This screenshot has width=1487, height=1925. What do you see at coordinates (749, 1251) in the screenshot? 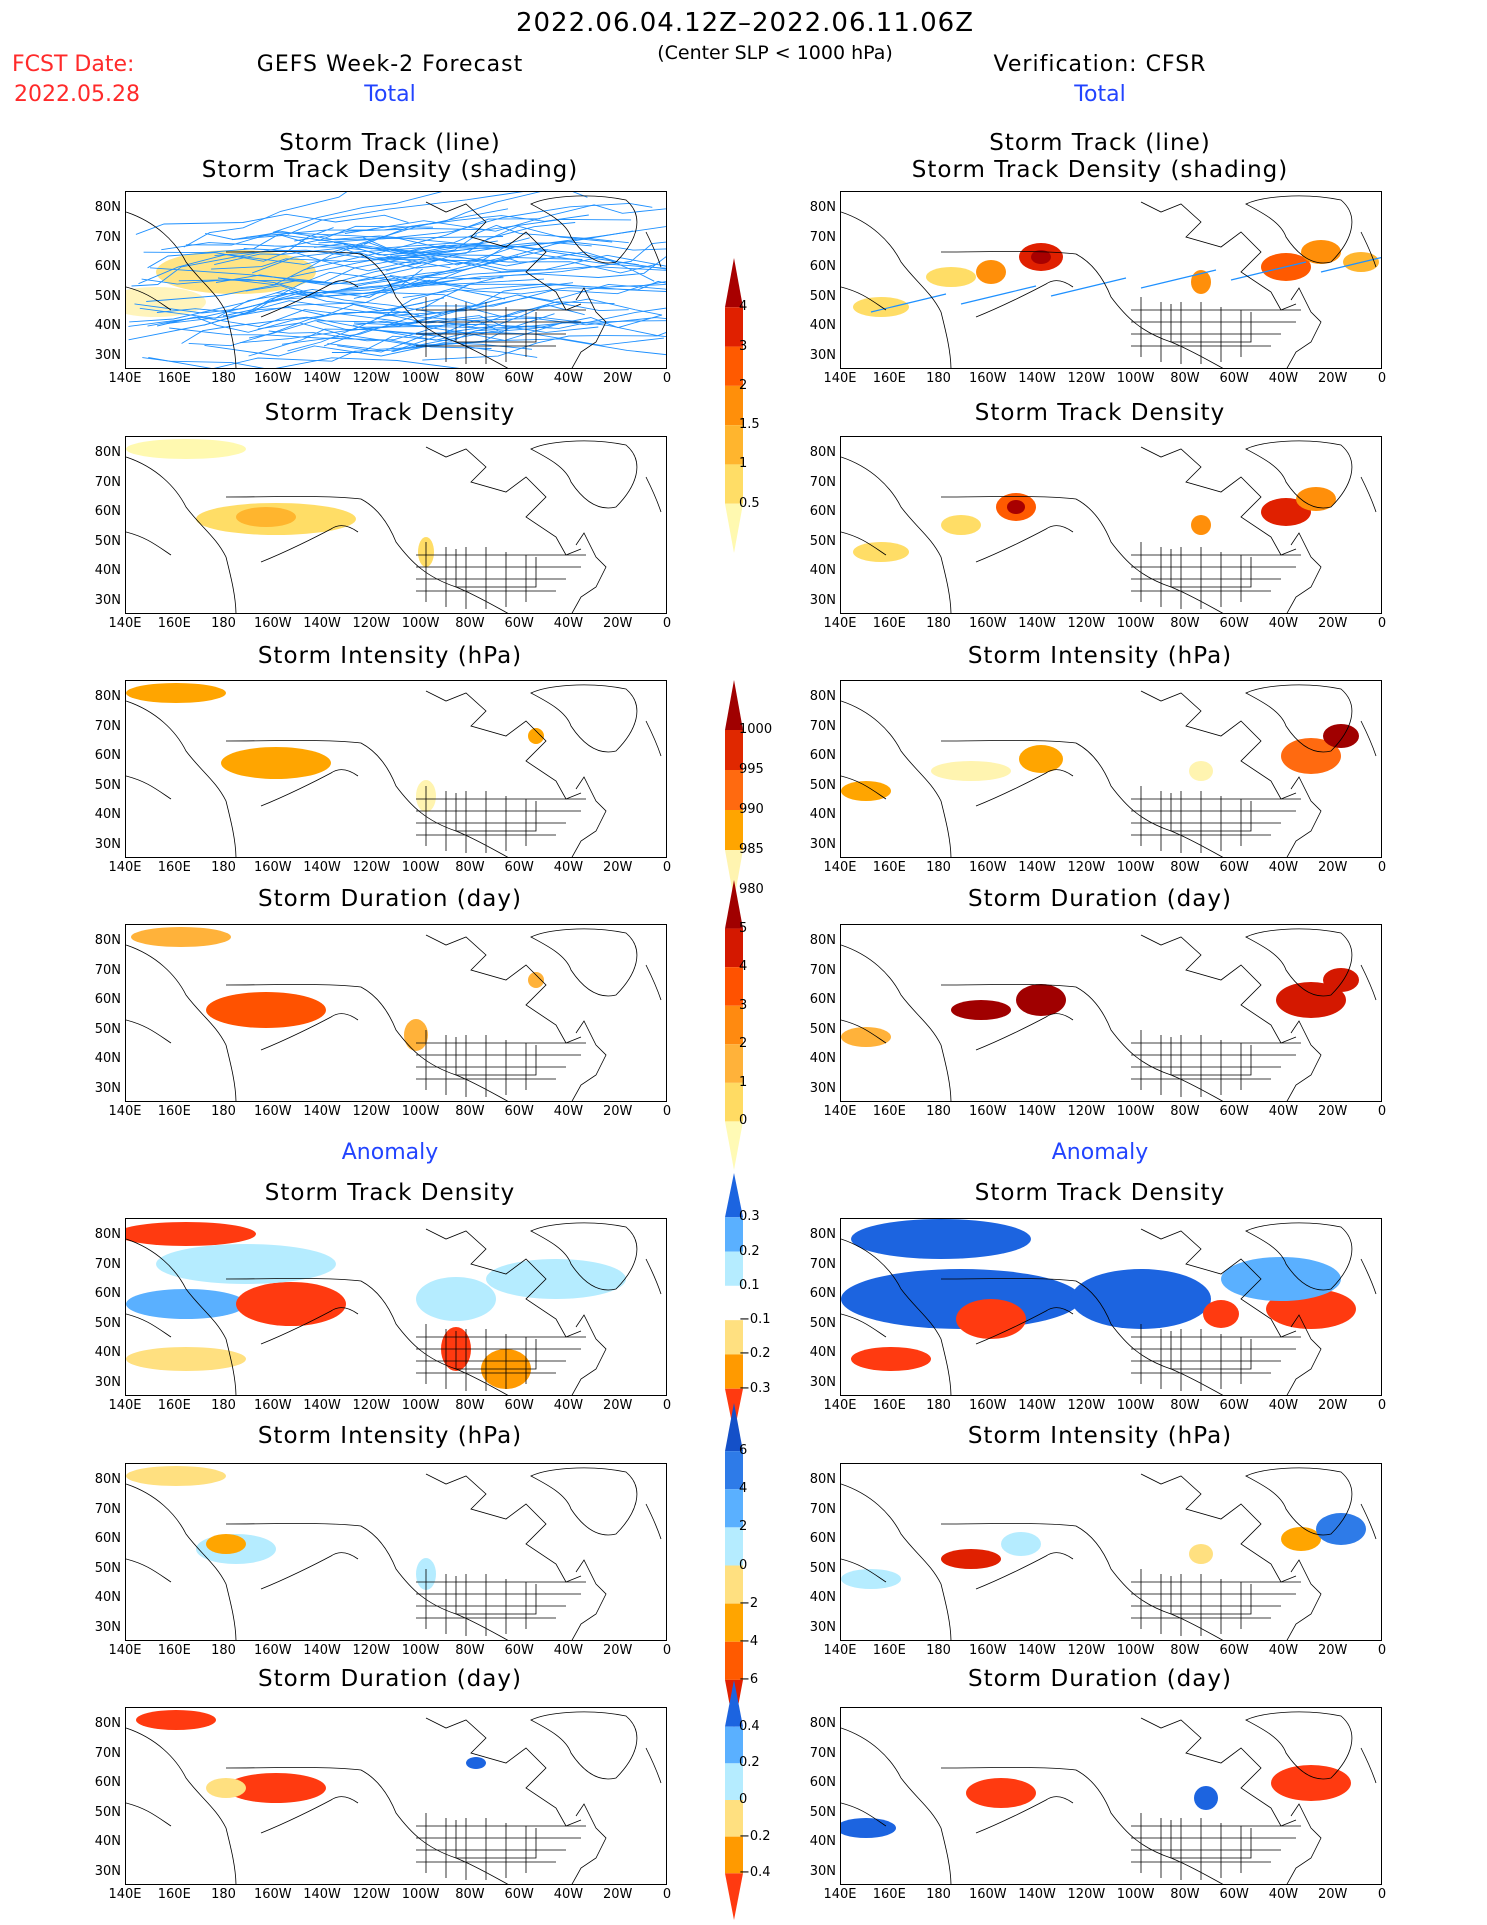
I see `colorbar-label: 0.2` at bounding box center [749, 1251].